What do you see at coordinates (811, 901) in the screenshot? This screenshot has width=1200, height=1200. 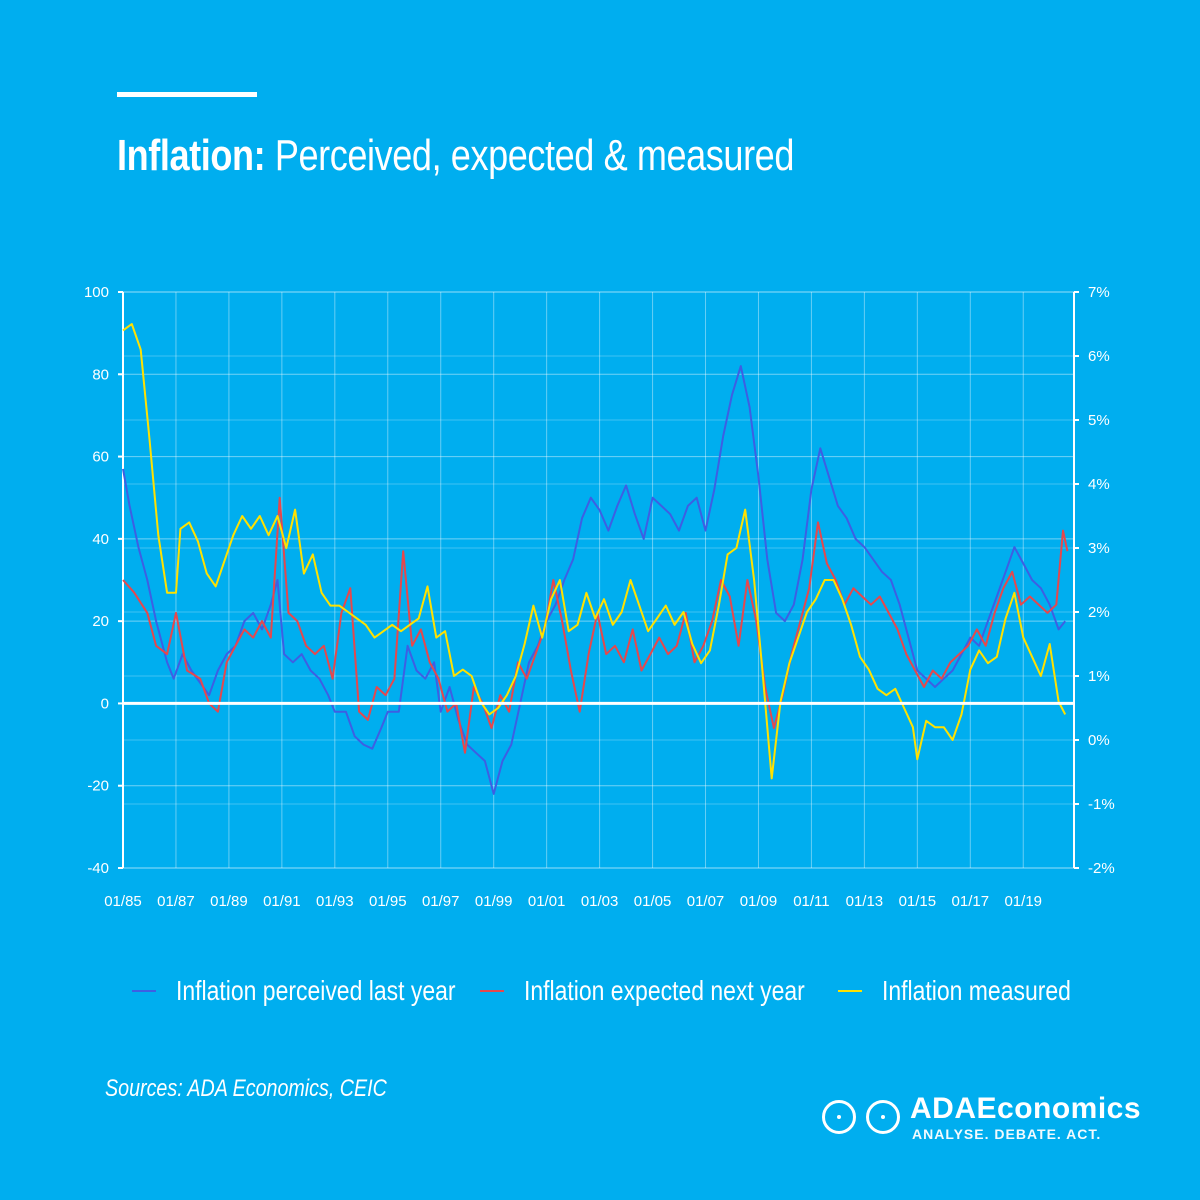 I see `x-tick-label: 01/11` at bounding box center [811, 901].